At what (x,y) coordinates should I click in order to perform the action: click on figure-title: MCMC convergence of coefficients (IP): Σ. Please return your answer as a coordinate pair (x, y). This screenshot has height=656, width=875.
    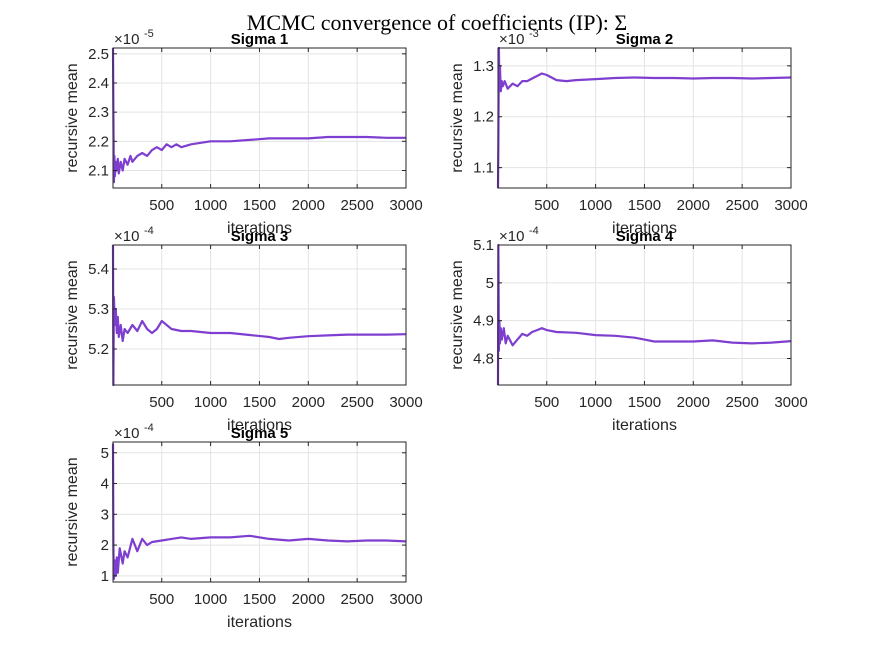
    Looking at the image, I should click on (437, 22).